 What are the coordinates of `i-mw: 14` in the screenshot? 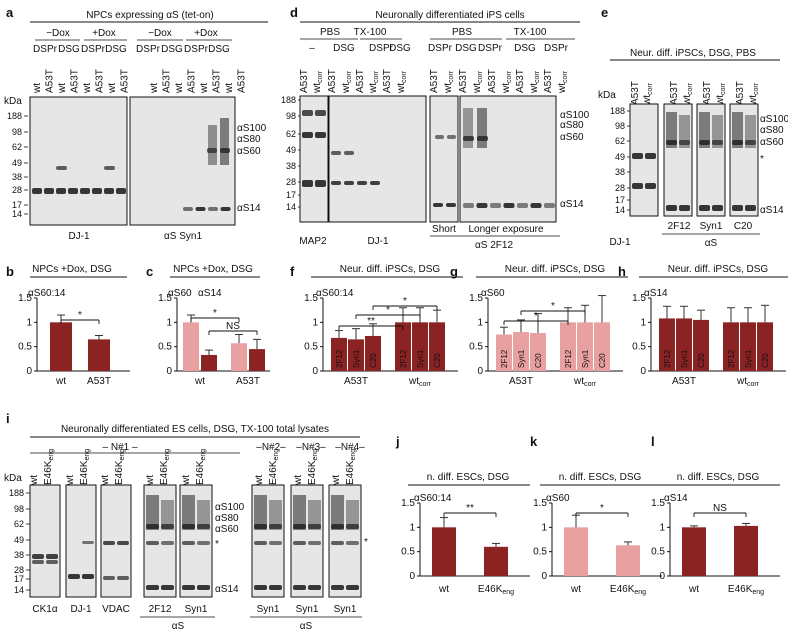 It's located at (19, 590).